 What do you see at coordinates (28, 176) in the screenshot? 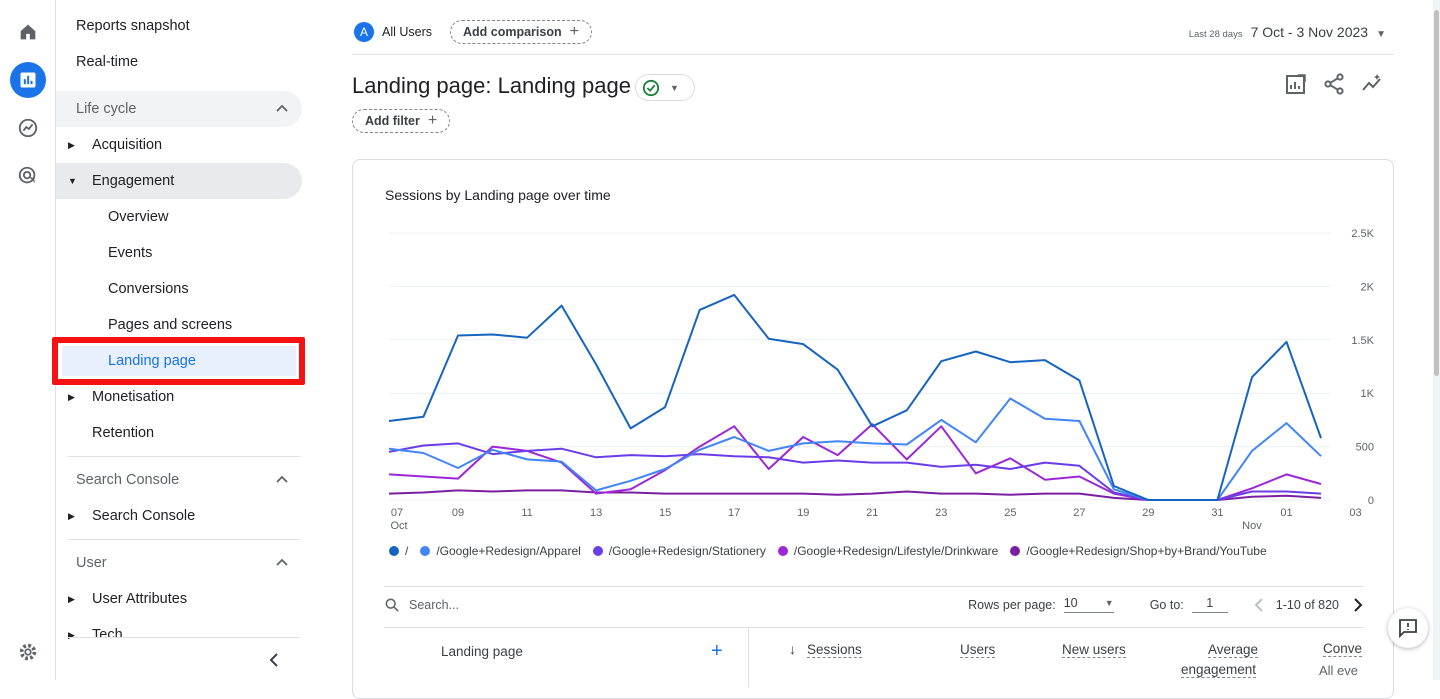
I see `advertising-icon` at bounding box center [28, 176].